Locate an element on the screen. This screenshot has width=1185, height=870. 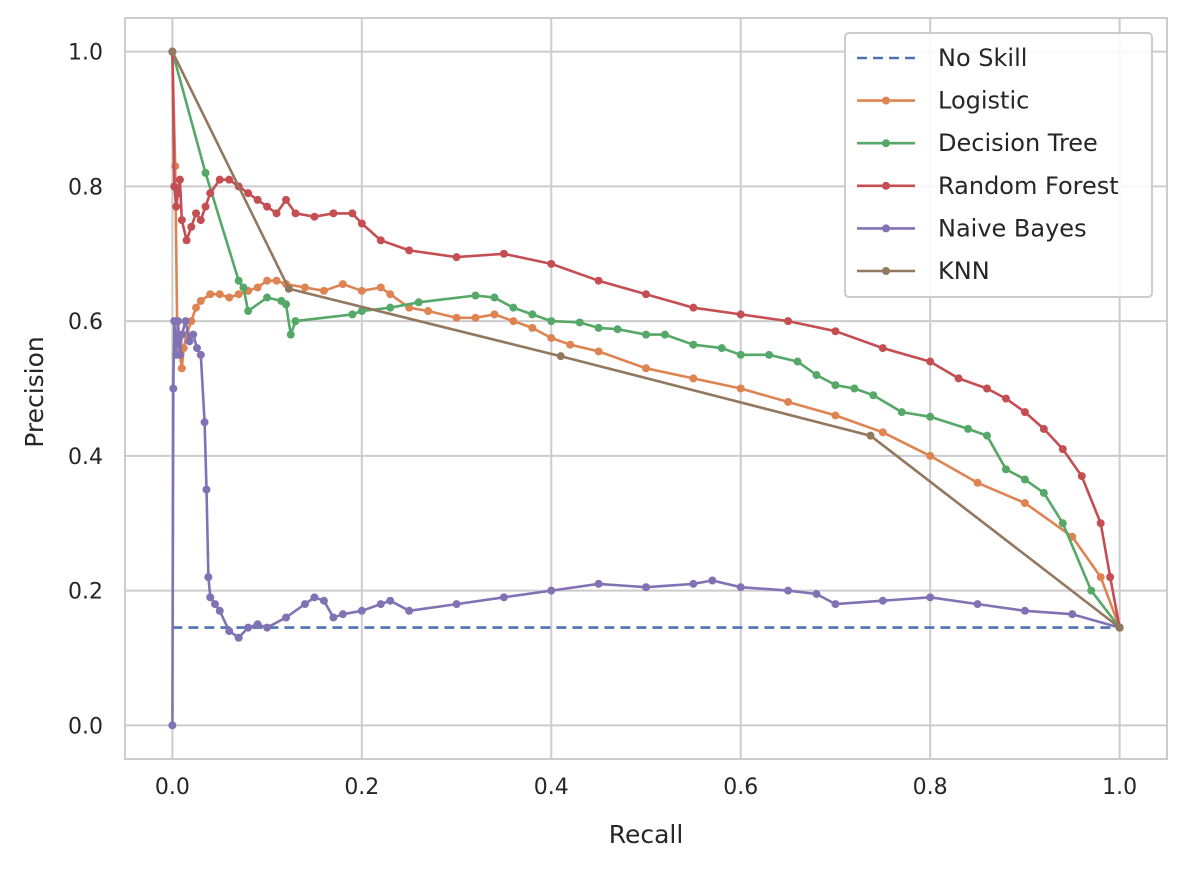
x-tick-label: 0.8 is located at coordinates (930, 787).